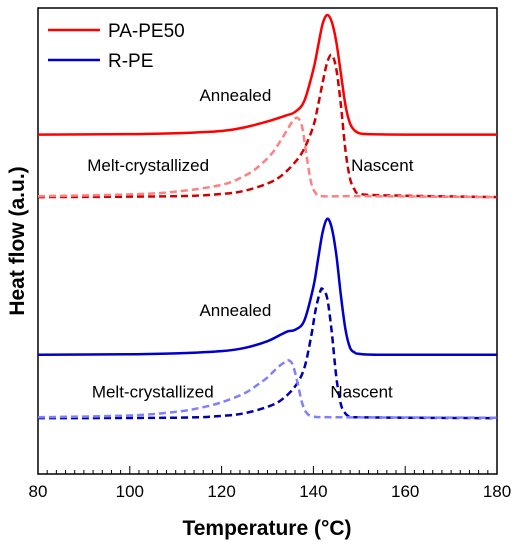 The image size is (517, 546). Describe the element at coordinates (130, 491) in the screenshot. I see `x-tick-label: 100` at that location.